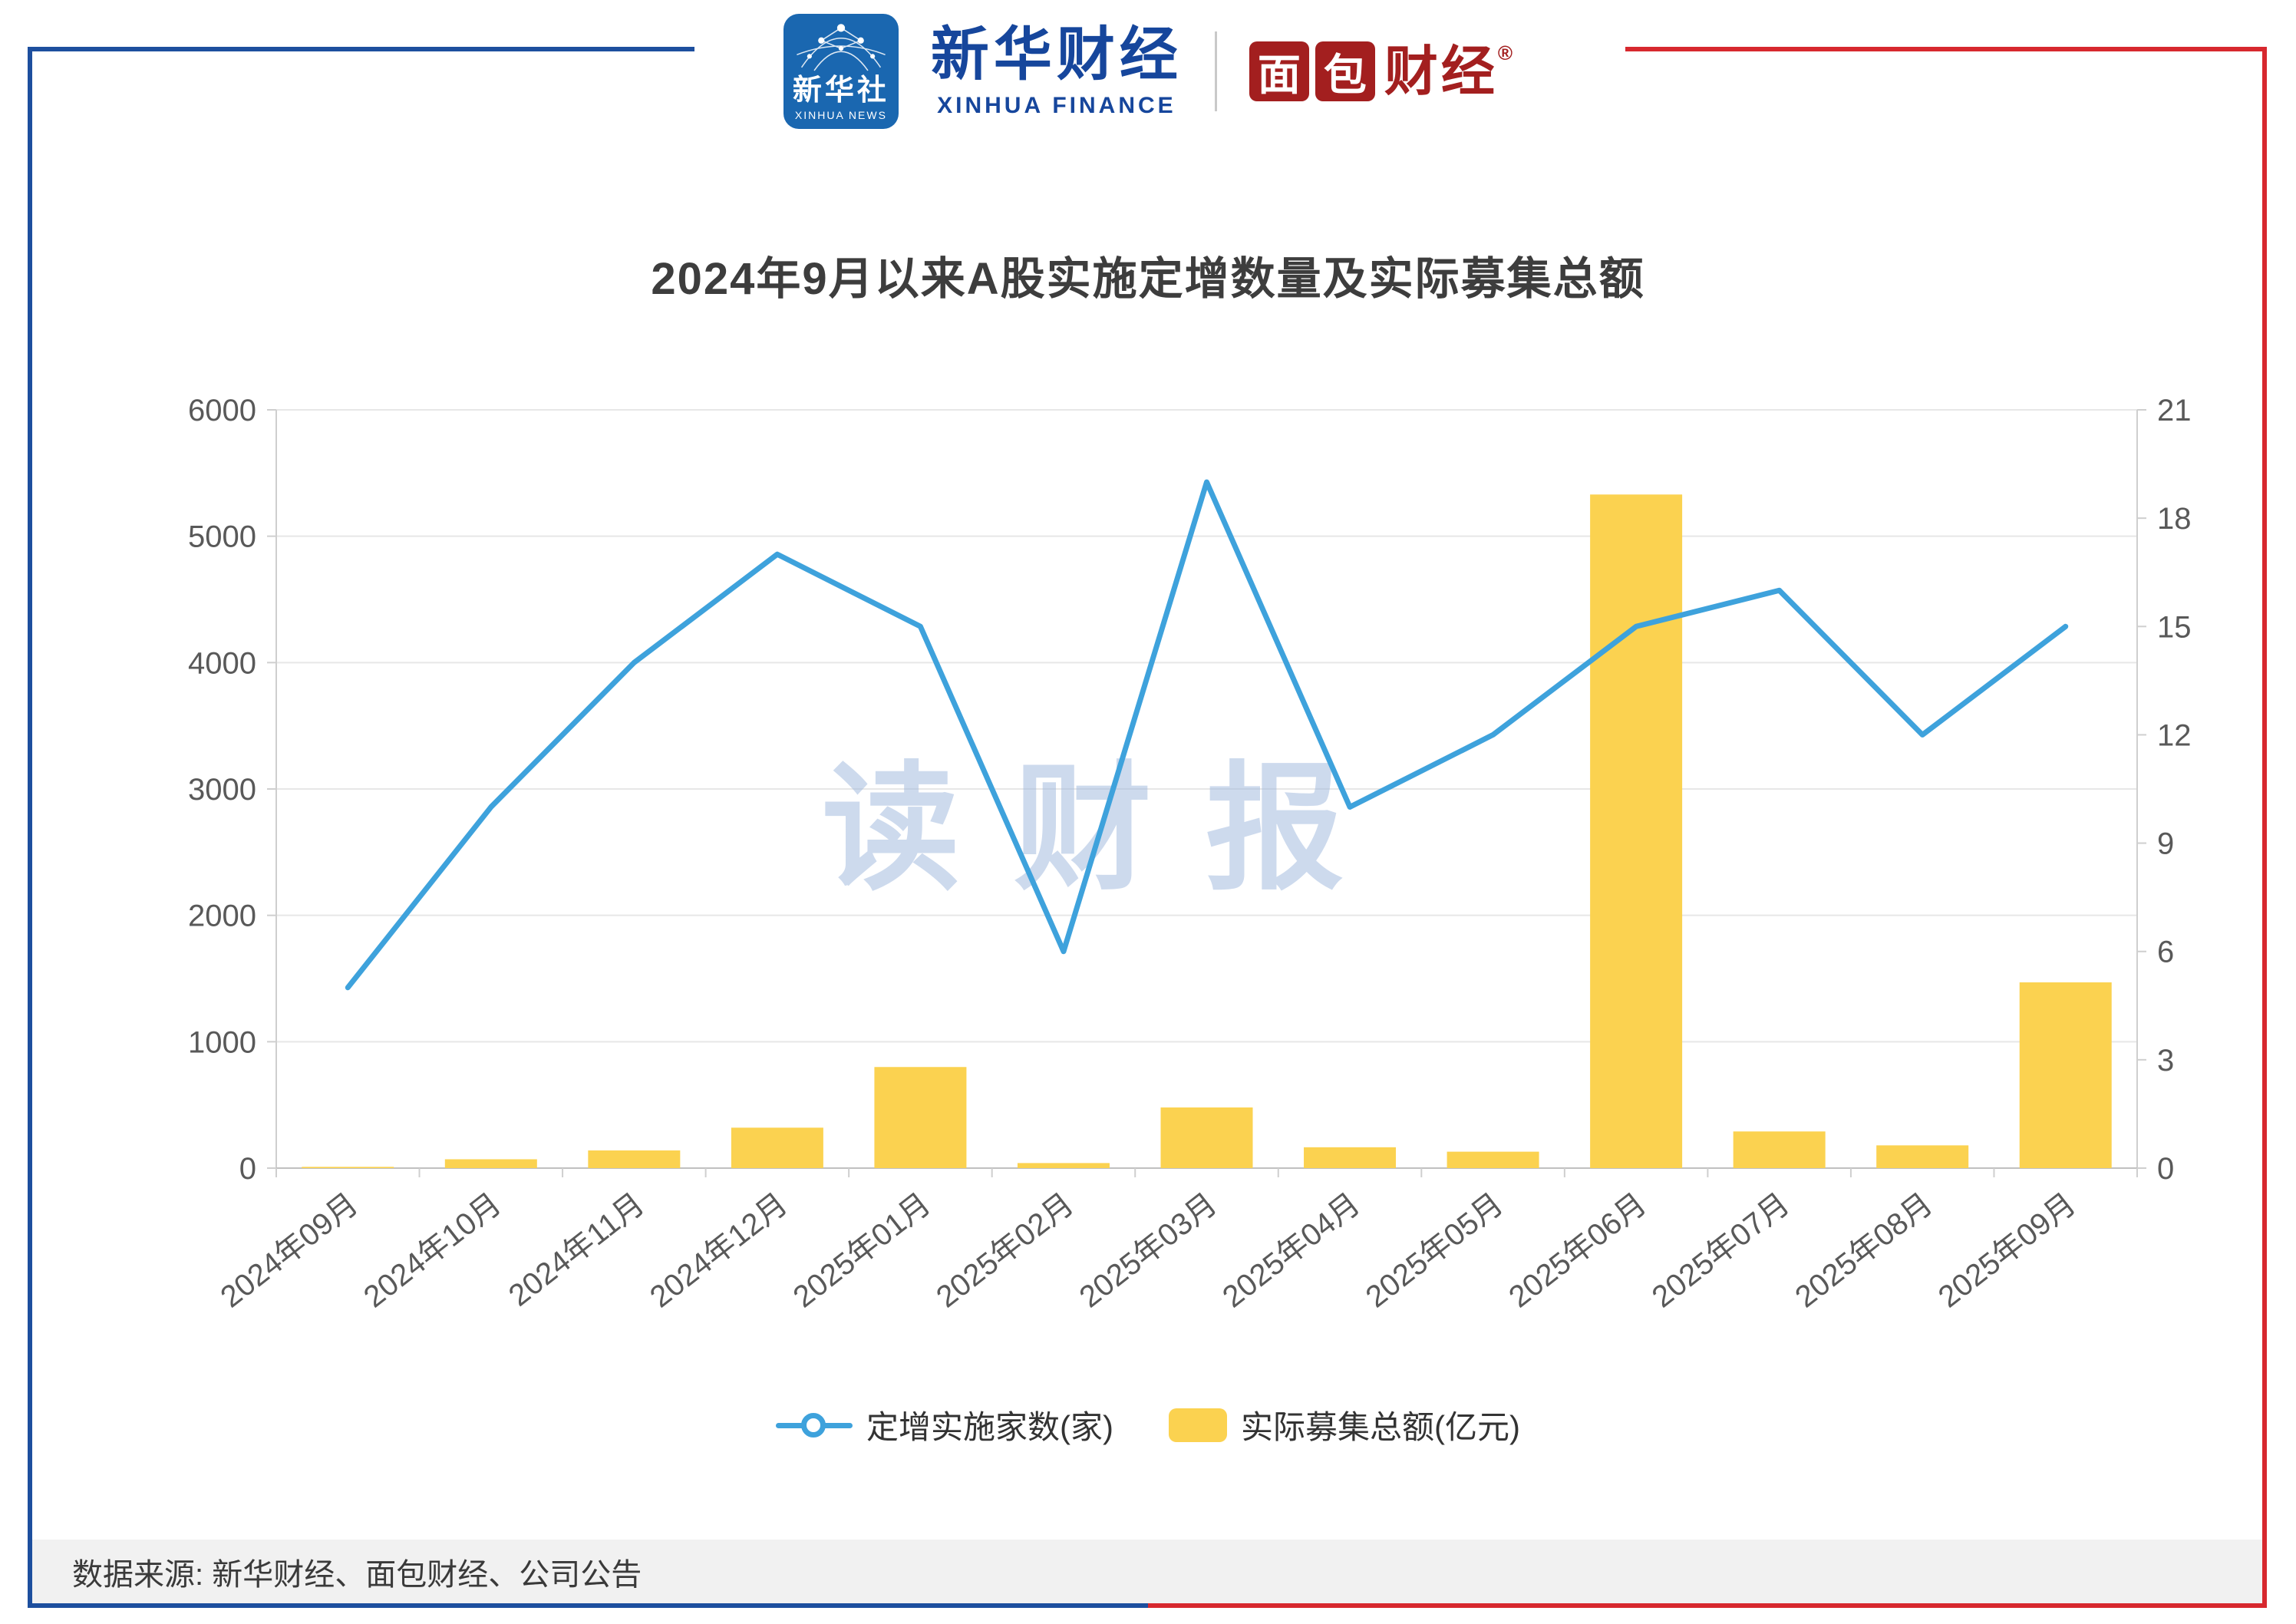 This screenshot has width=2296, height=1624. Describe the element at coordinates (1215, 71) in the screenshot. I see `logo-separator` at that location.